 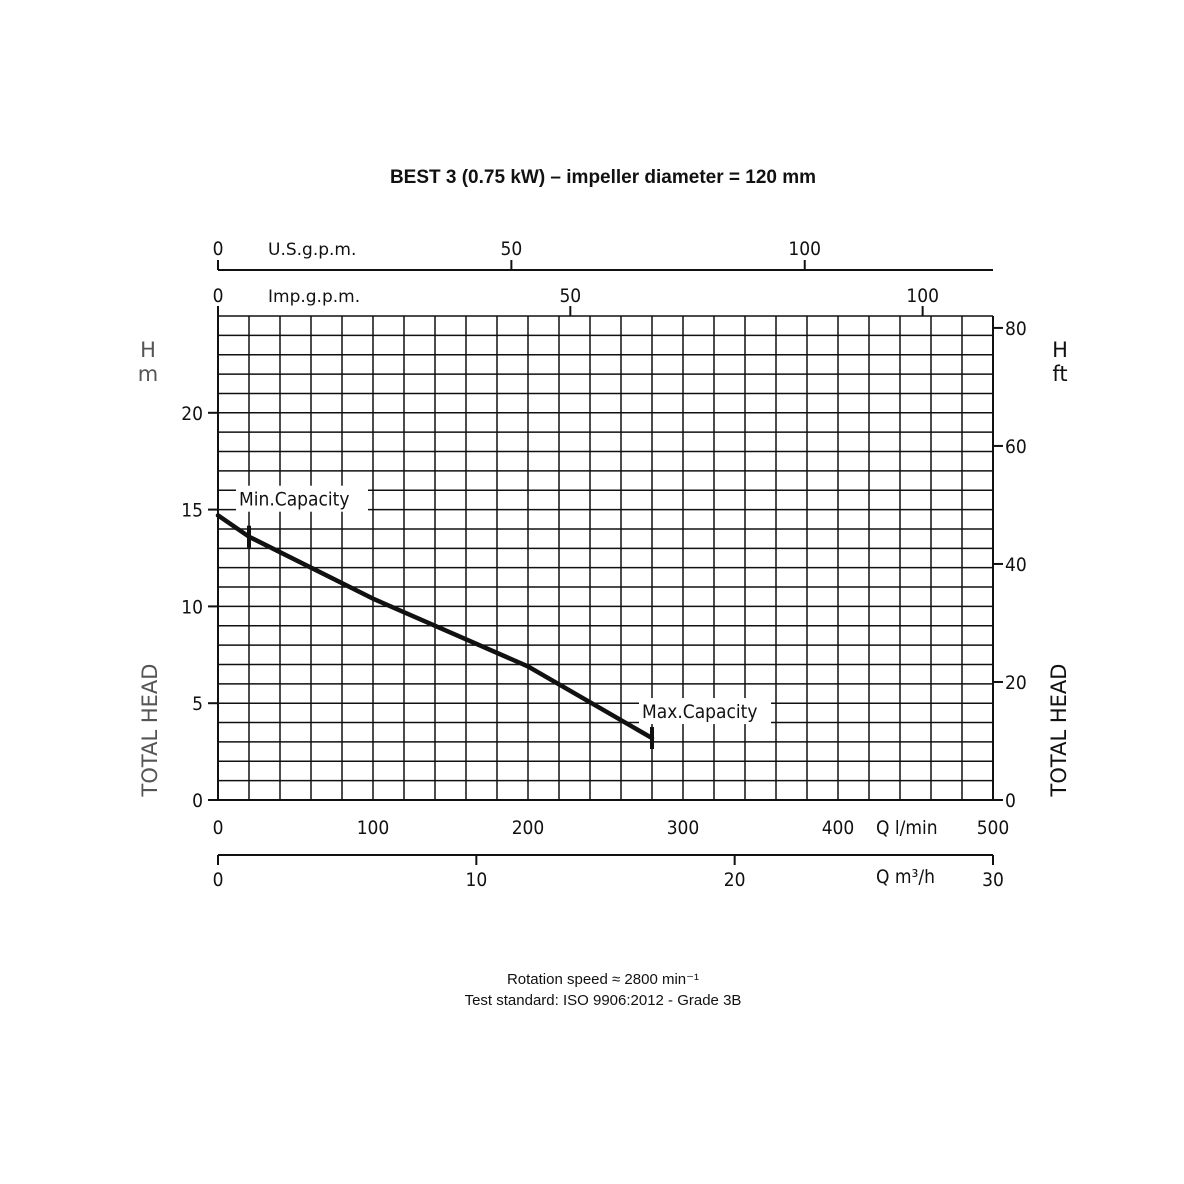 What do you see at coordinates (1059, 374) in the screenshot?
I see `y-right-unit: ft` at bounding box center [1059, 374].